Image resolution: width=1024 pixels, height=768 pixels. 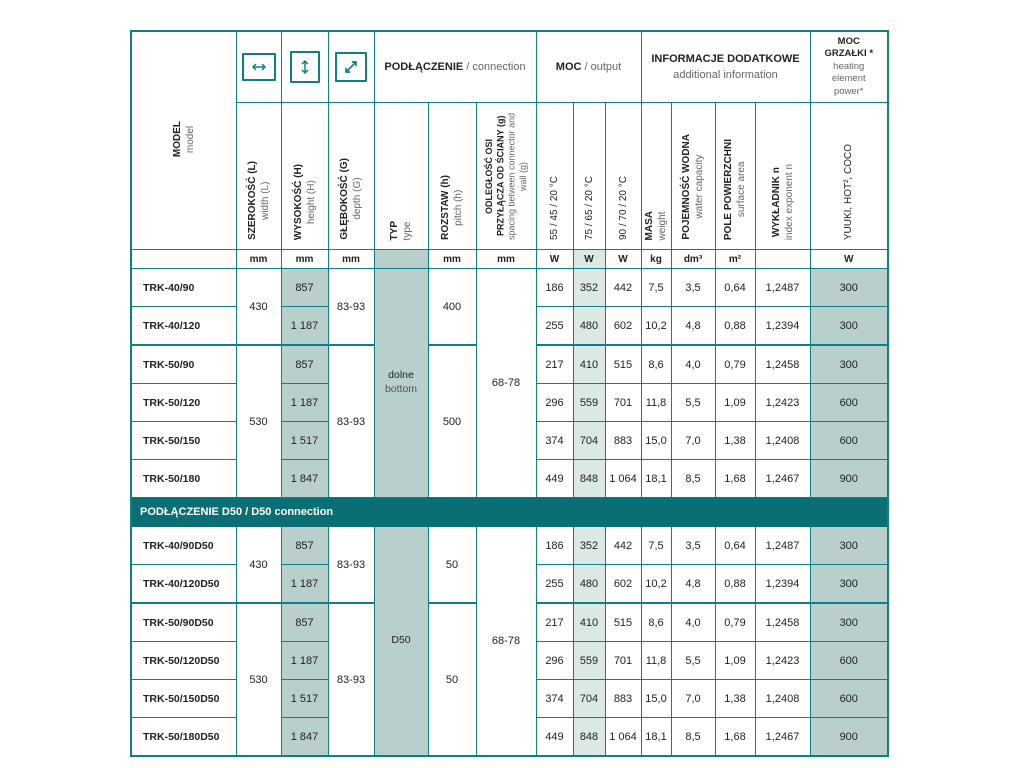 I want to click on column-header-area: POLE POWIERZCHNI surface area, so click(x=735, y=176).